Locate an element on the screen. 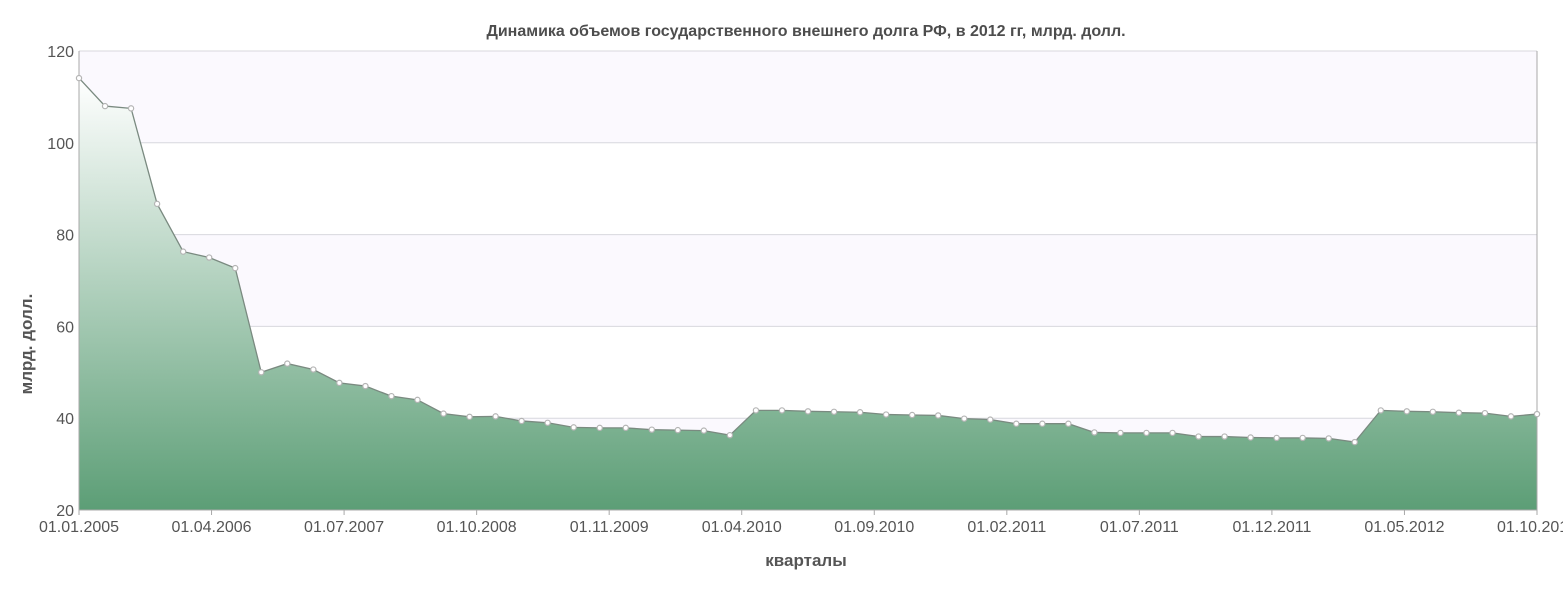 The height and width of the screenshot is (594, 1563). x-tick-label: 01.02.2011 is located at coordinates (1006, 527).